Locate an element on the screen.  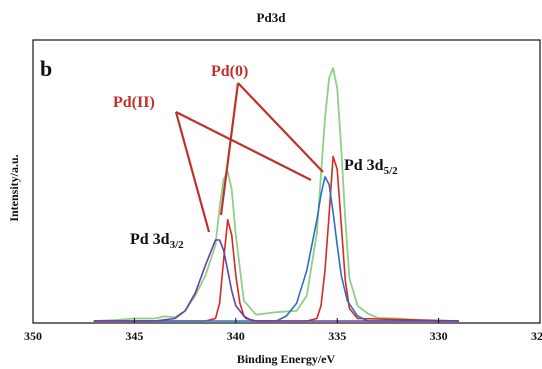
pd0-callout-line-left is located at coordinates (229, 149).